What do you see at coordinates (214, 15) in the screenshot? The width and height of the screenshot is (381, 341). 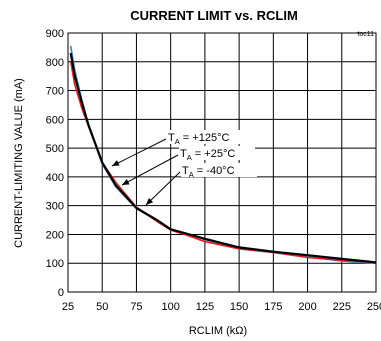 I see `chart-title: CURRENT LIMIT vs. RCLIM` at bounding box center [214, 15].